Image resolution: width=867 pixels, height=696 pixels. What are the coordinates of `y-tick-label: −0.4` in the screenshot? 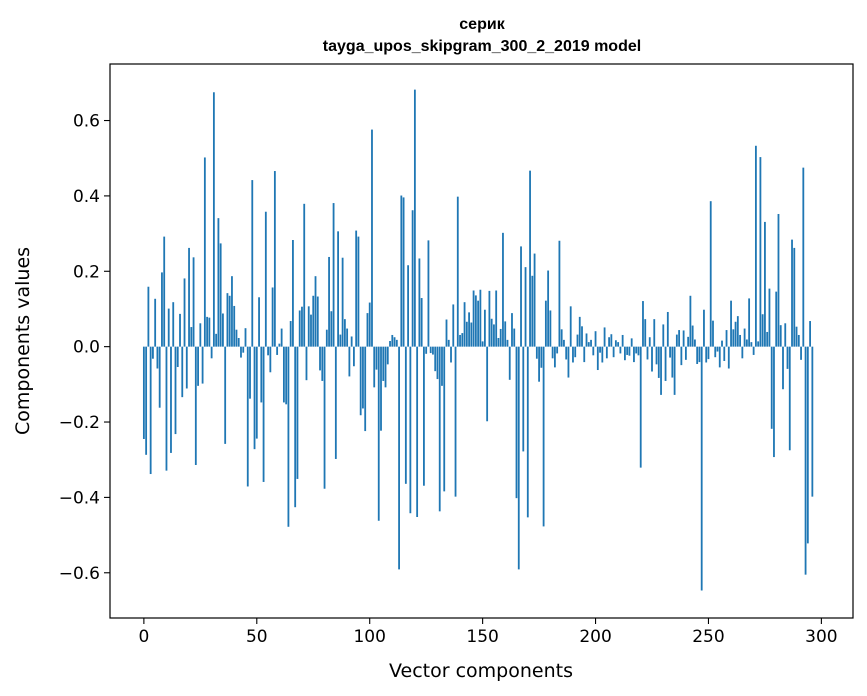 It's located at (79, 498).